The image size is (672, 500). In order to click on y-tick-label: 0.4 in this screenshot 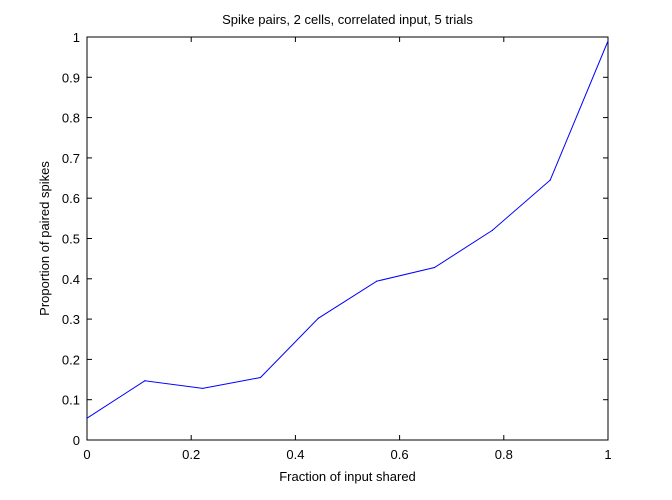, I will do `click(71, 279)`.